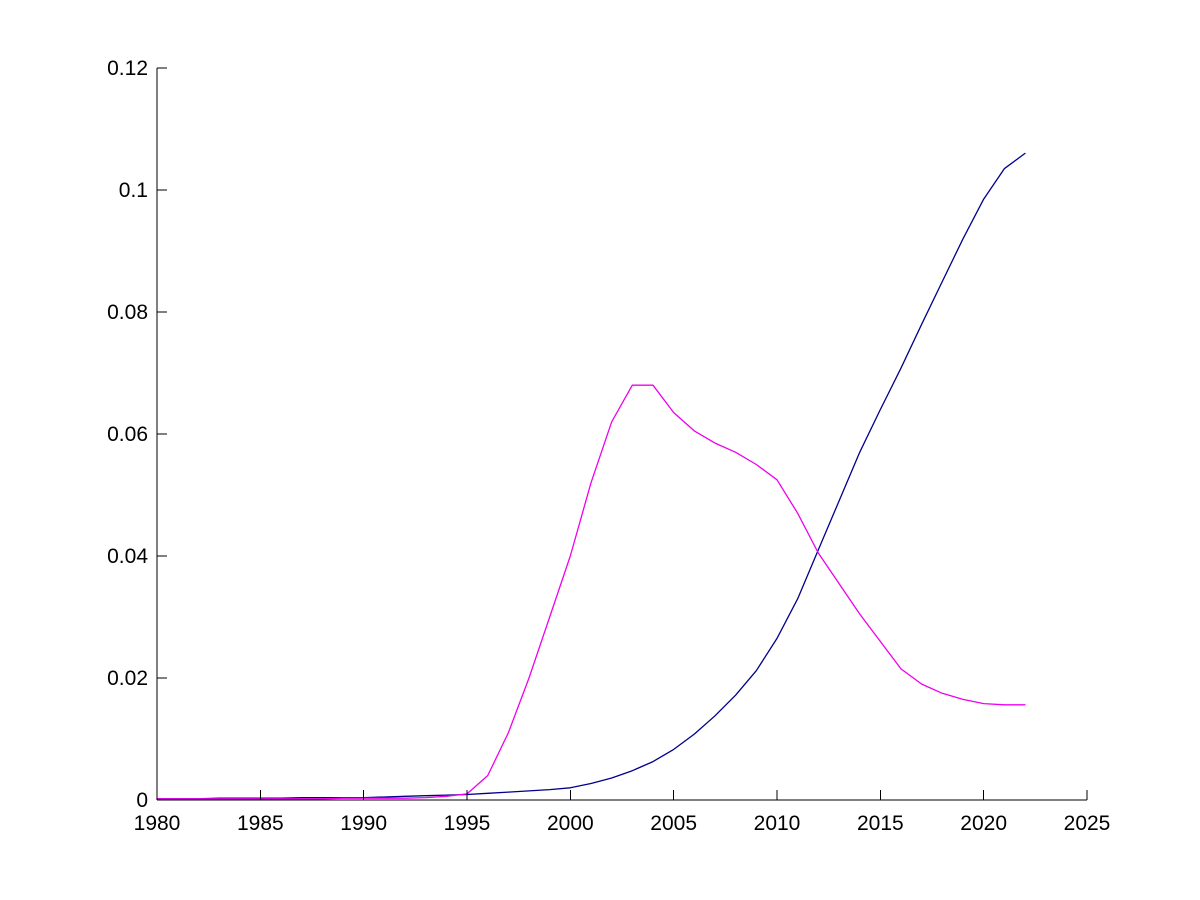  I want to click on y-tick-label: 0.04, so click(127, 556).